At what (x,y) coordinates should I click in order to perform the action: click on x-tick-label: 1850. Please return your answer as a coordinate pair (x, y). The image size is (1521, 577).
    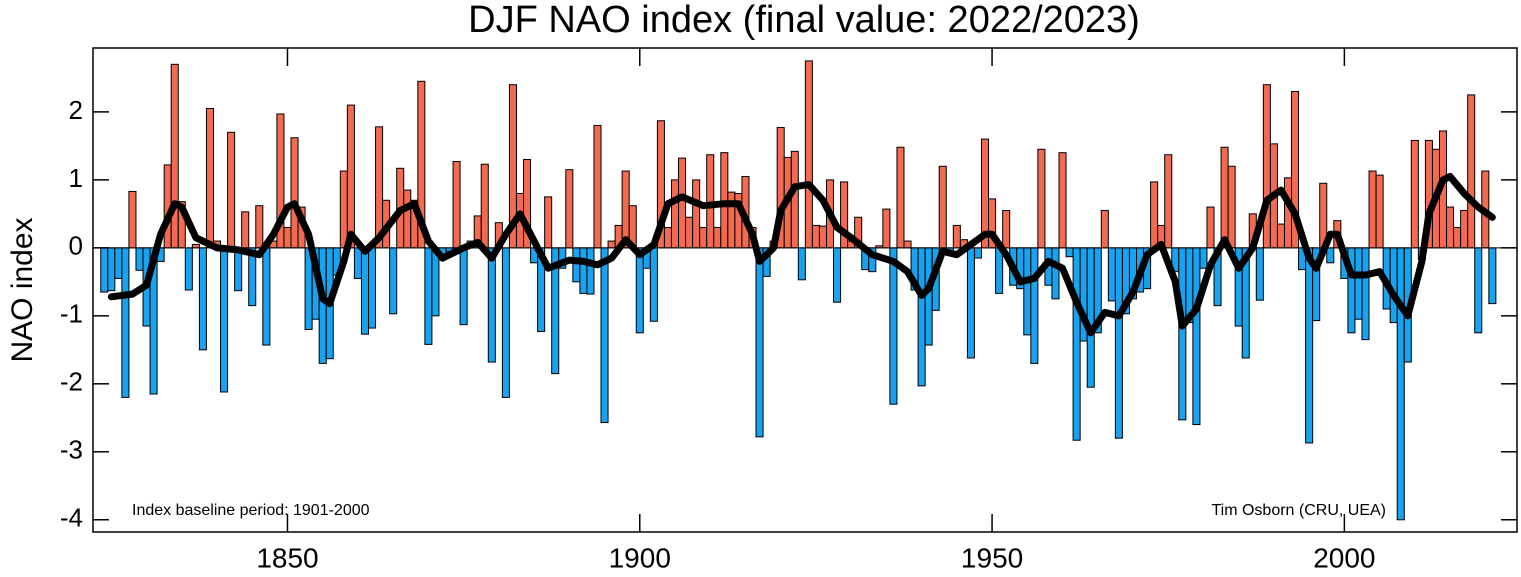
    Looking at the image, I should click on (287, 557).